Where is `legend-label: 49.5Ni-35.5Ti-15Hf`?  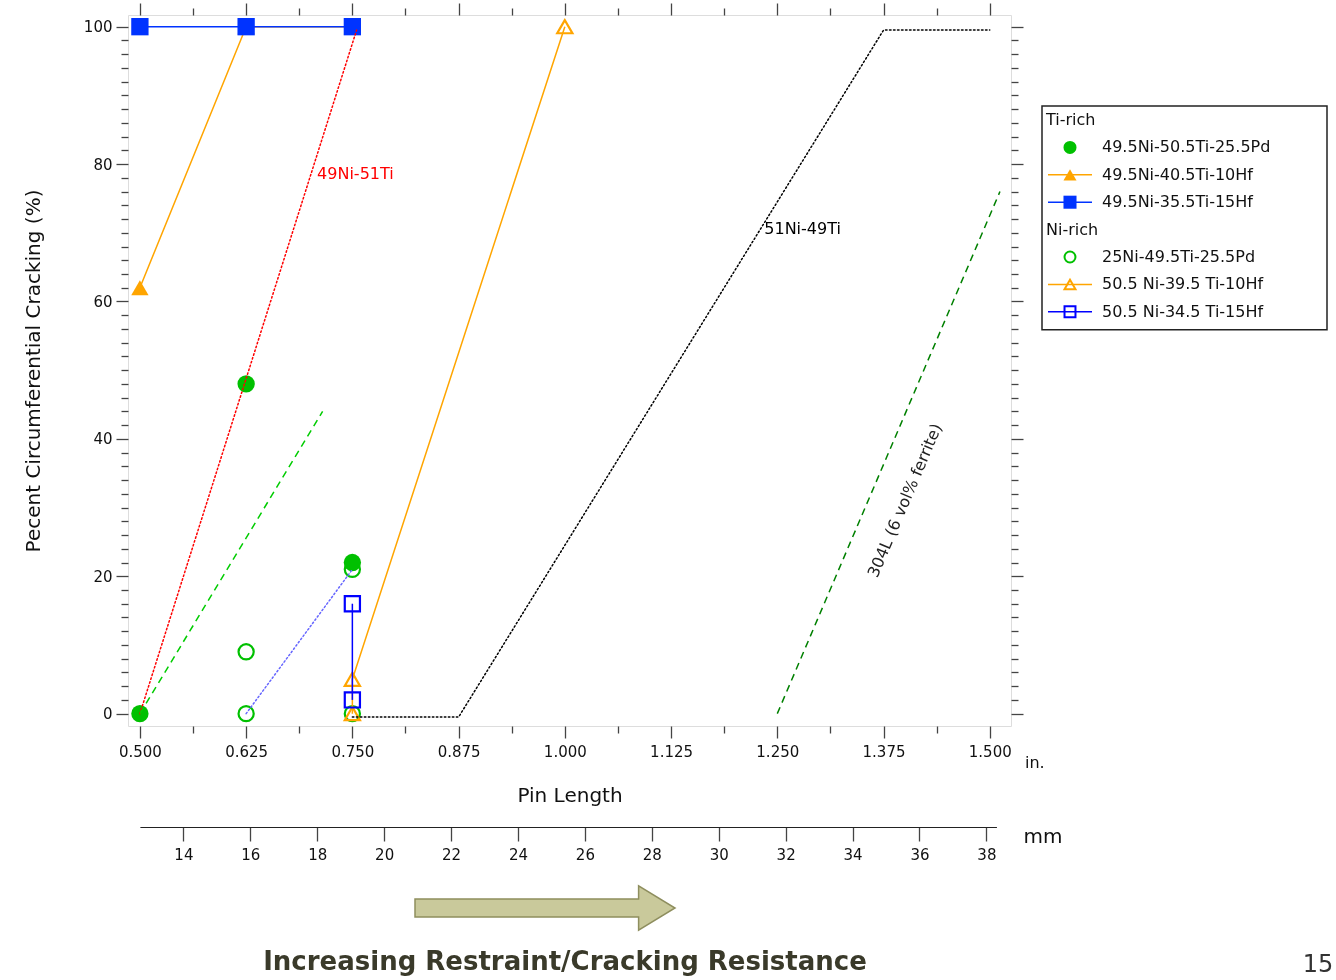
legend-label: 49.5Ni-35.5Ti-15Hf is located at coordinates (1178, 202).